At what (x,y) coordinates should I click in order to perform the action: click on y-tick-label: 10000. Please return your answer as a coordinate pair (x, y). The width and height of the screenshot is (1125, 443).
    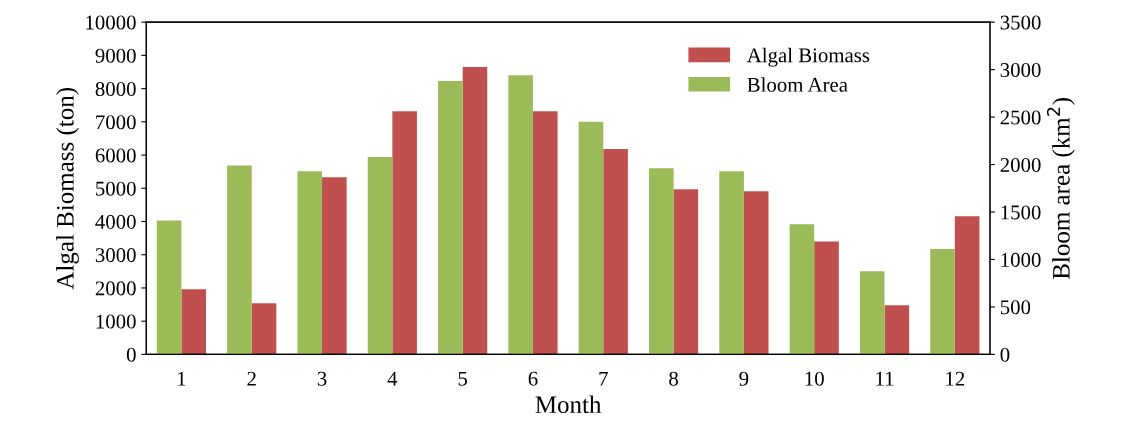
    Looking at the image, I should click on (111, 22).